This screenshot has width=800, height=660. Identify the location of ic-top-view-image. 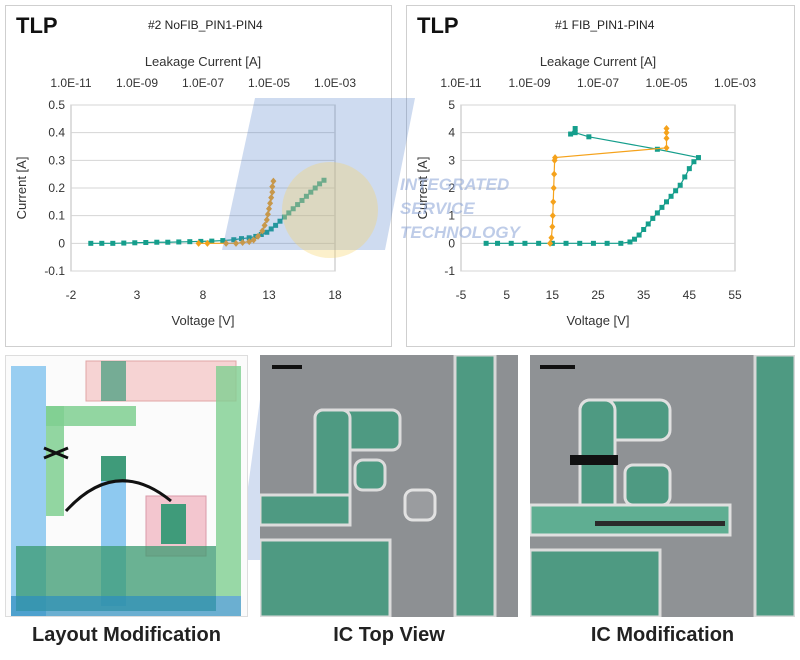
(389, 486).